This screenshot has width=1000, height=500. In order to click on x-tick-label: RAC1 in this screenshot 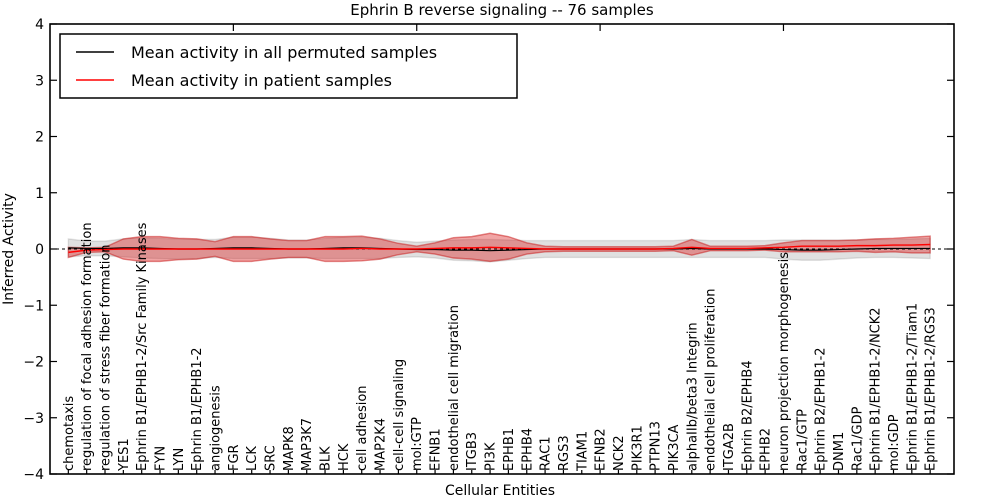, I will do `click(546, 453)`.